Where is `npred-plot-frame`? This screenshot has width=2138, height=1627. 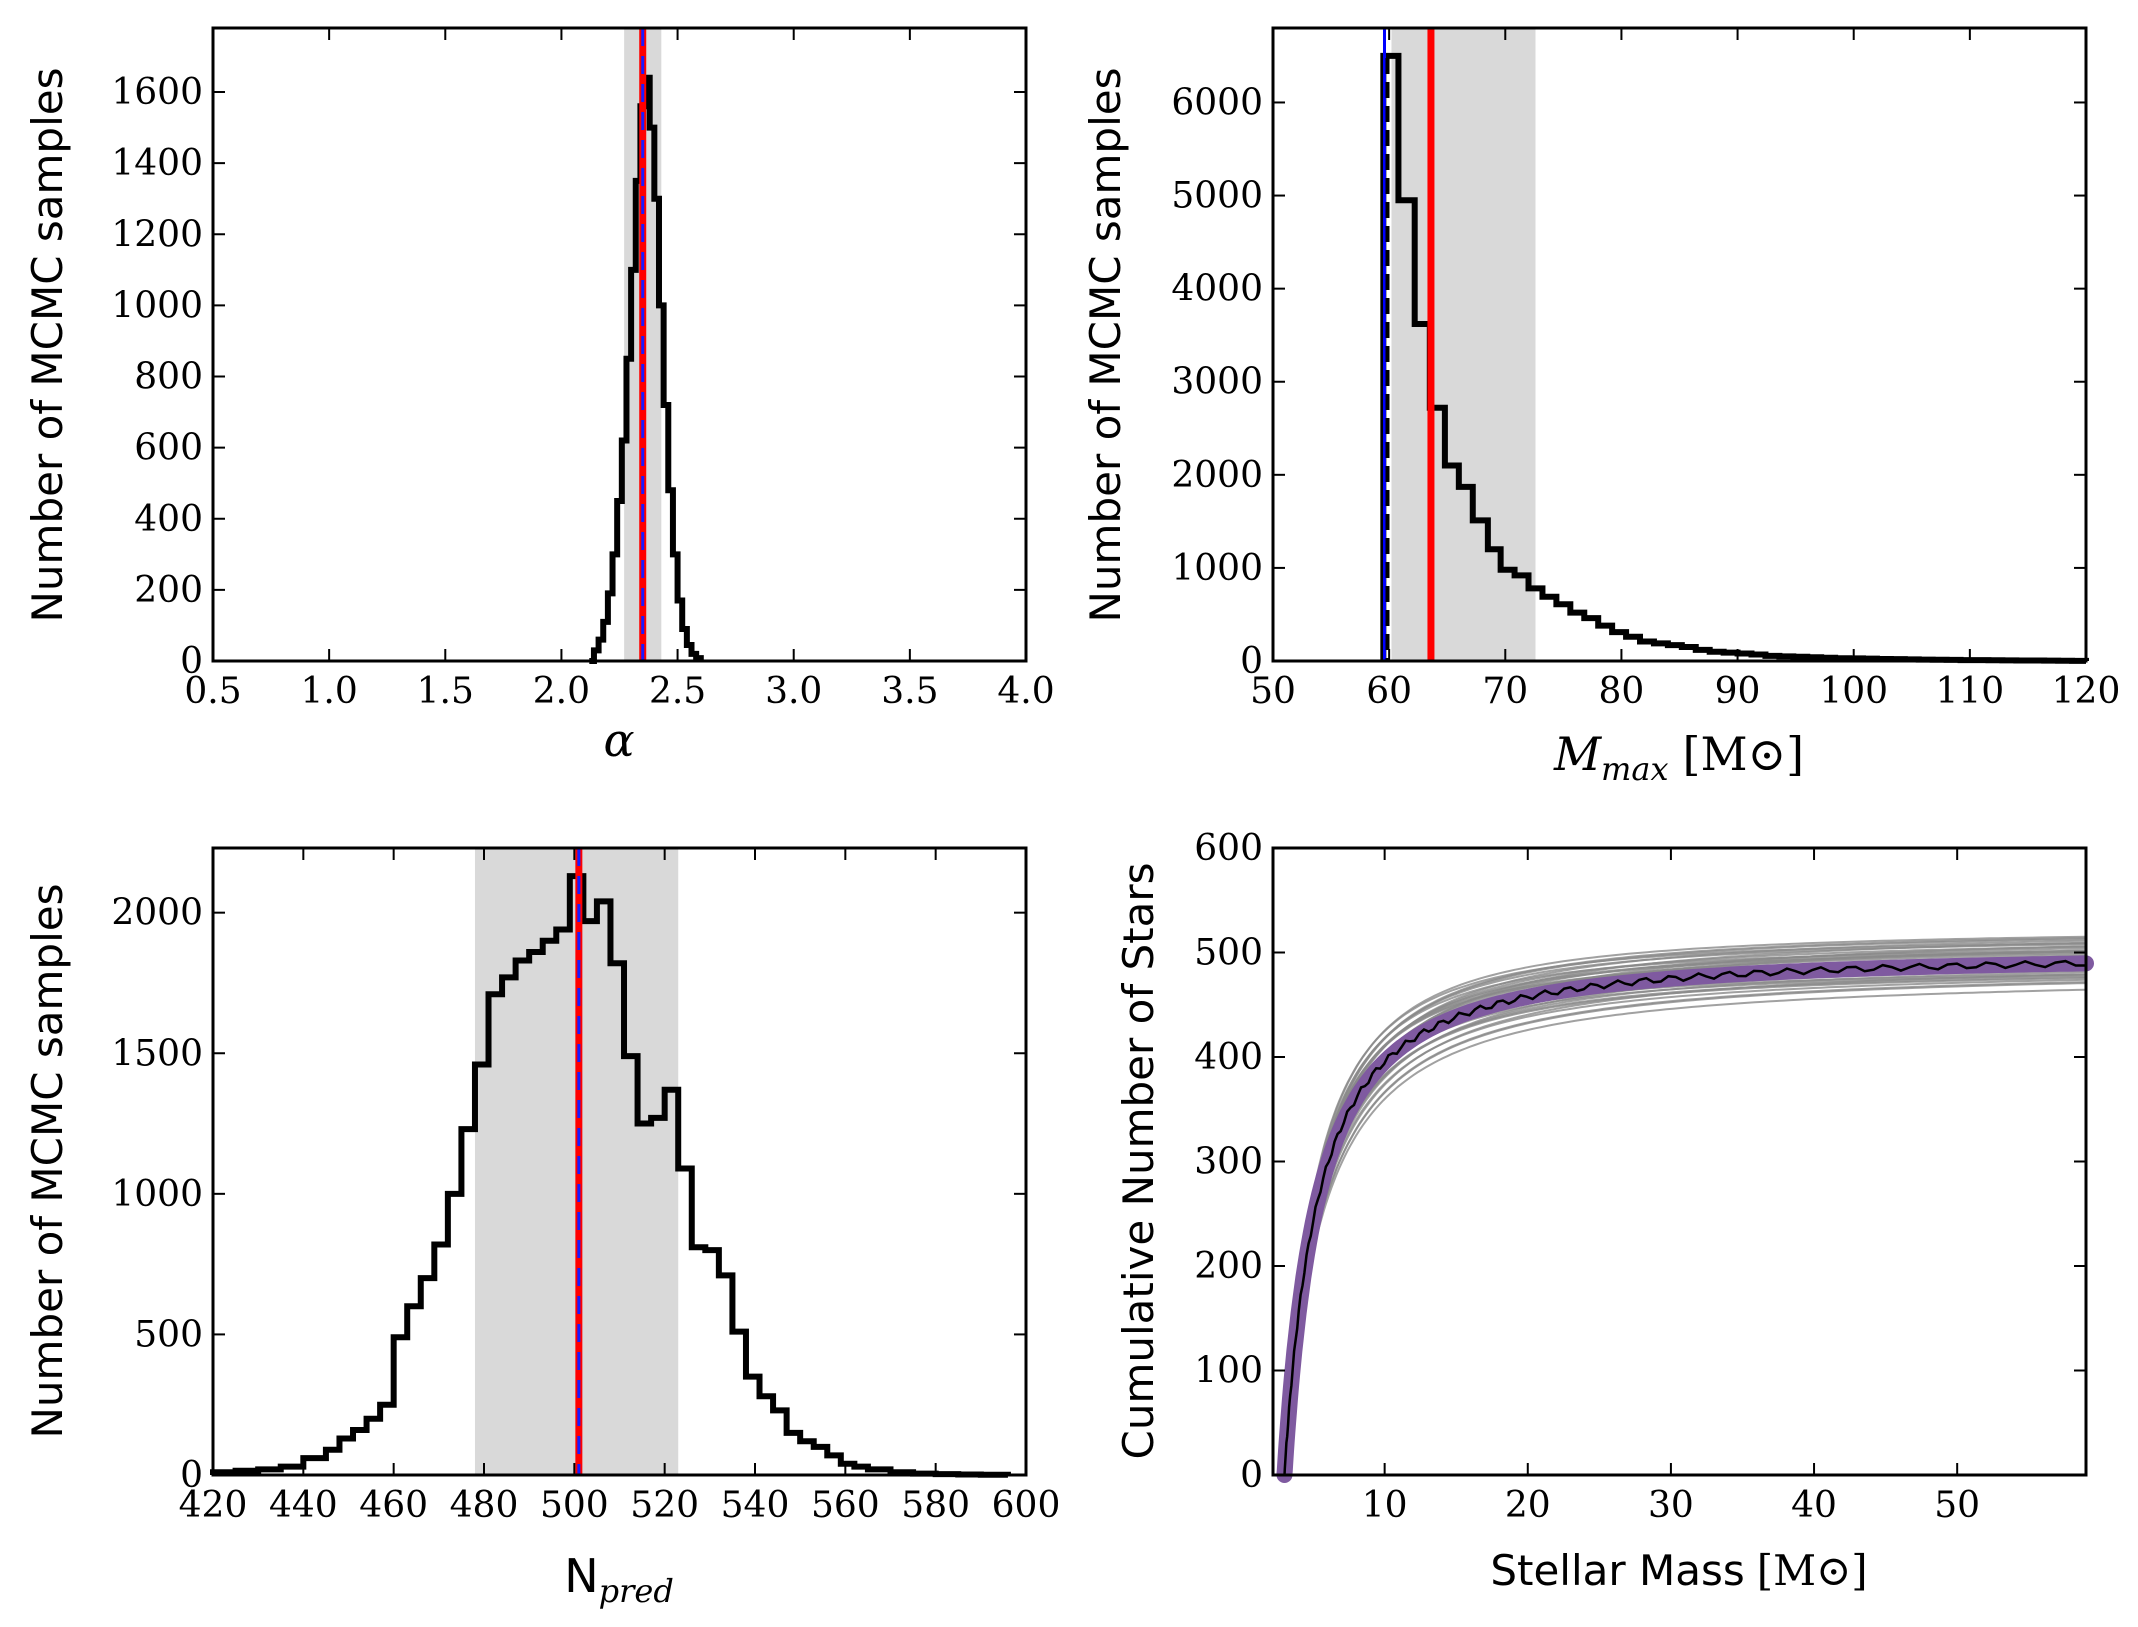 npred-plot-frame is located at coordinates (619, 1161).